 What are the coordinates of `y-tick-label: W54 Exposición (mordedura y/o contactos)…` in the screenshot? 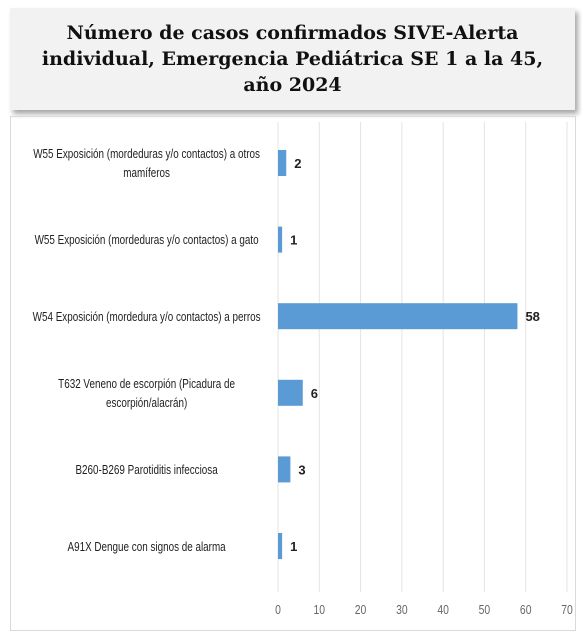 It's located at (146, 316).